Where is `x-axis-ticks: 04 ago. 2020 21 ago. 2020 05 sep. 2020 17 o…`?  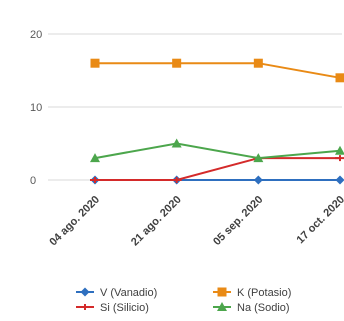
x-axis-ticks: 04 ago. 2020 21 ago. 2020 05 sep. 2020 17 o… is located at coordinates (195, 221).